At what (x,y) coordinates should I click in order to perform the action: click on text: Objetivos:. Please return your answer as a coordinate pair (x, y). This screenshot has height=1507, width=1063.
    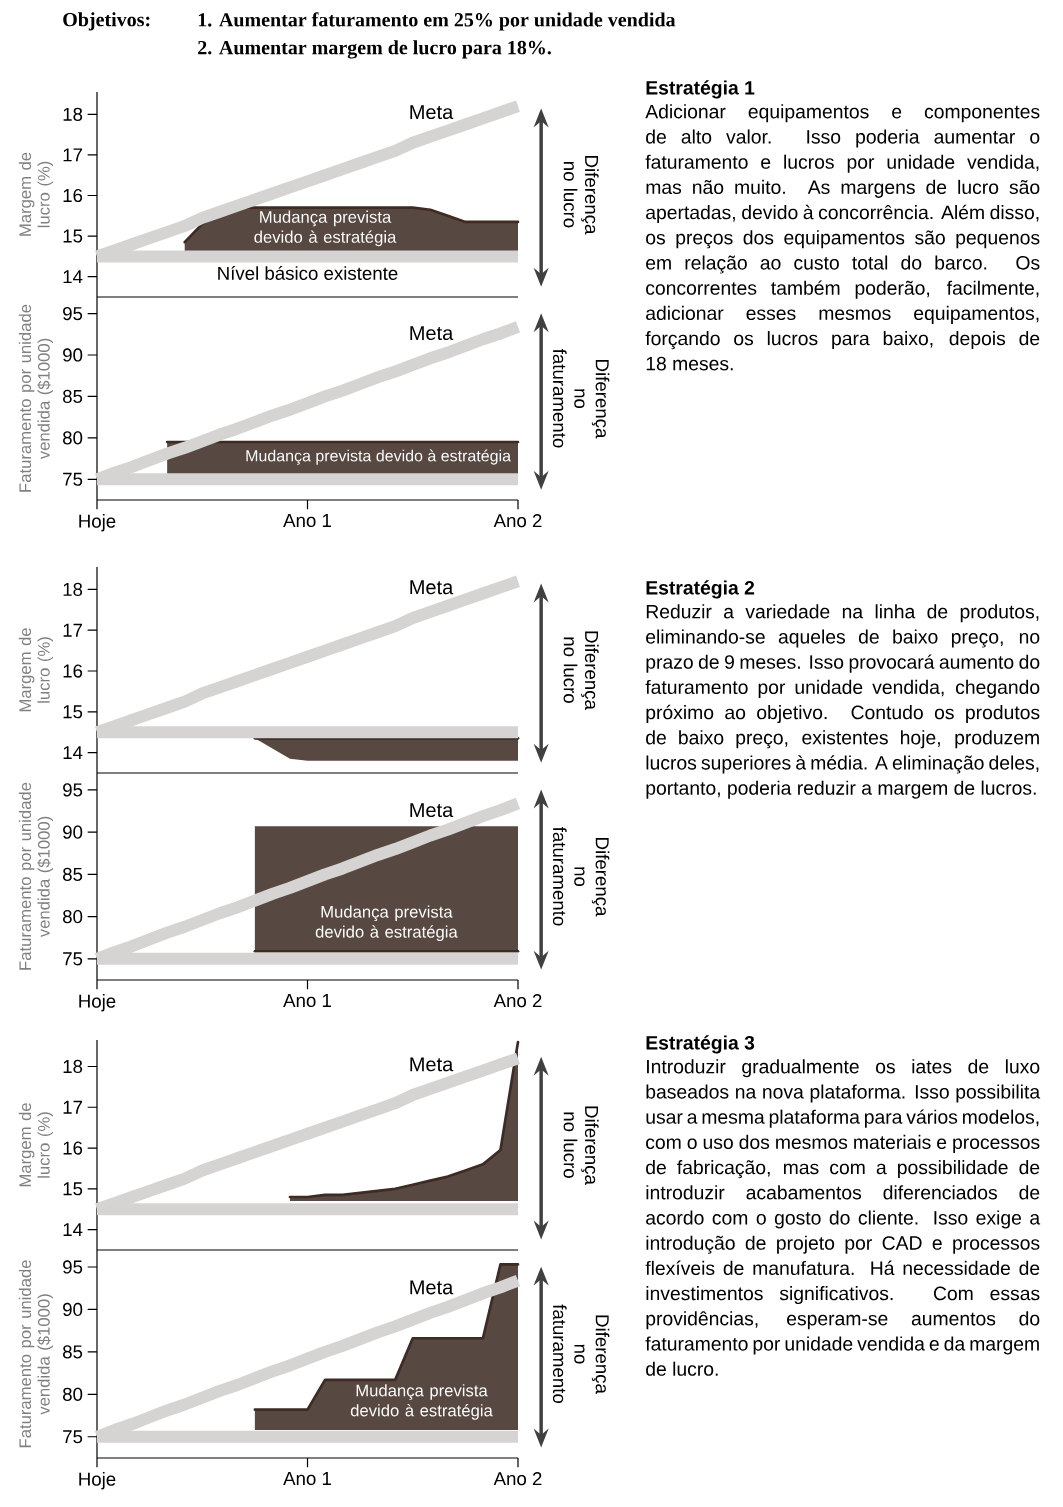
    Looking at the image, I should click on (106, 21).